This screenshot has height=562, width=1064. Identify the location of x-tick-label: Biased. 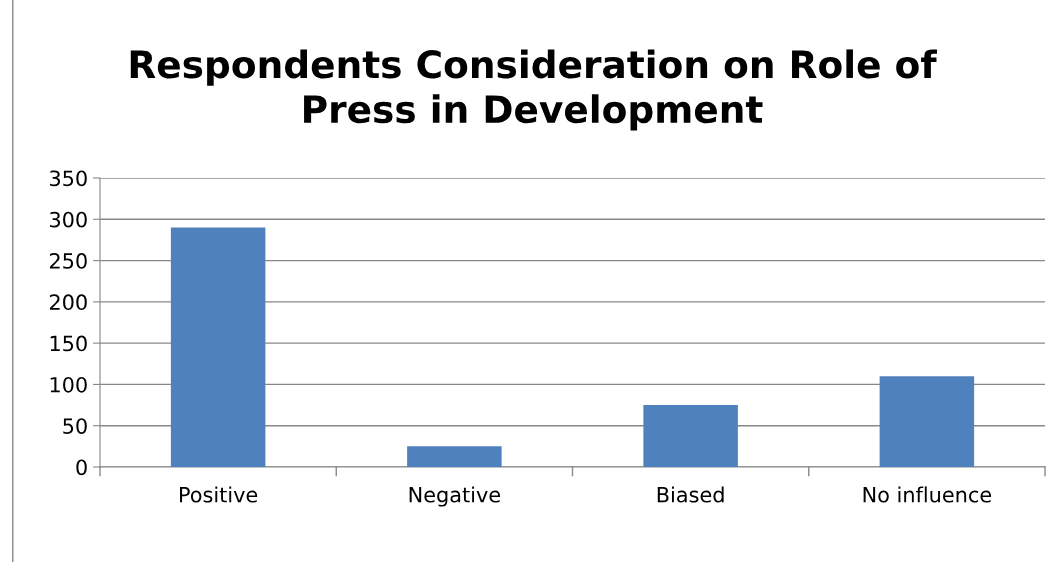
(690, 494).